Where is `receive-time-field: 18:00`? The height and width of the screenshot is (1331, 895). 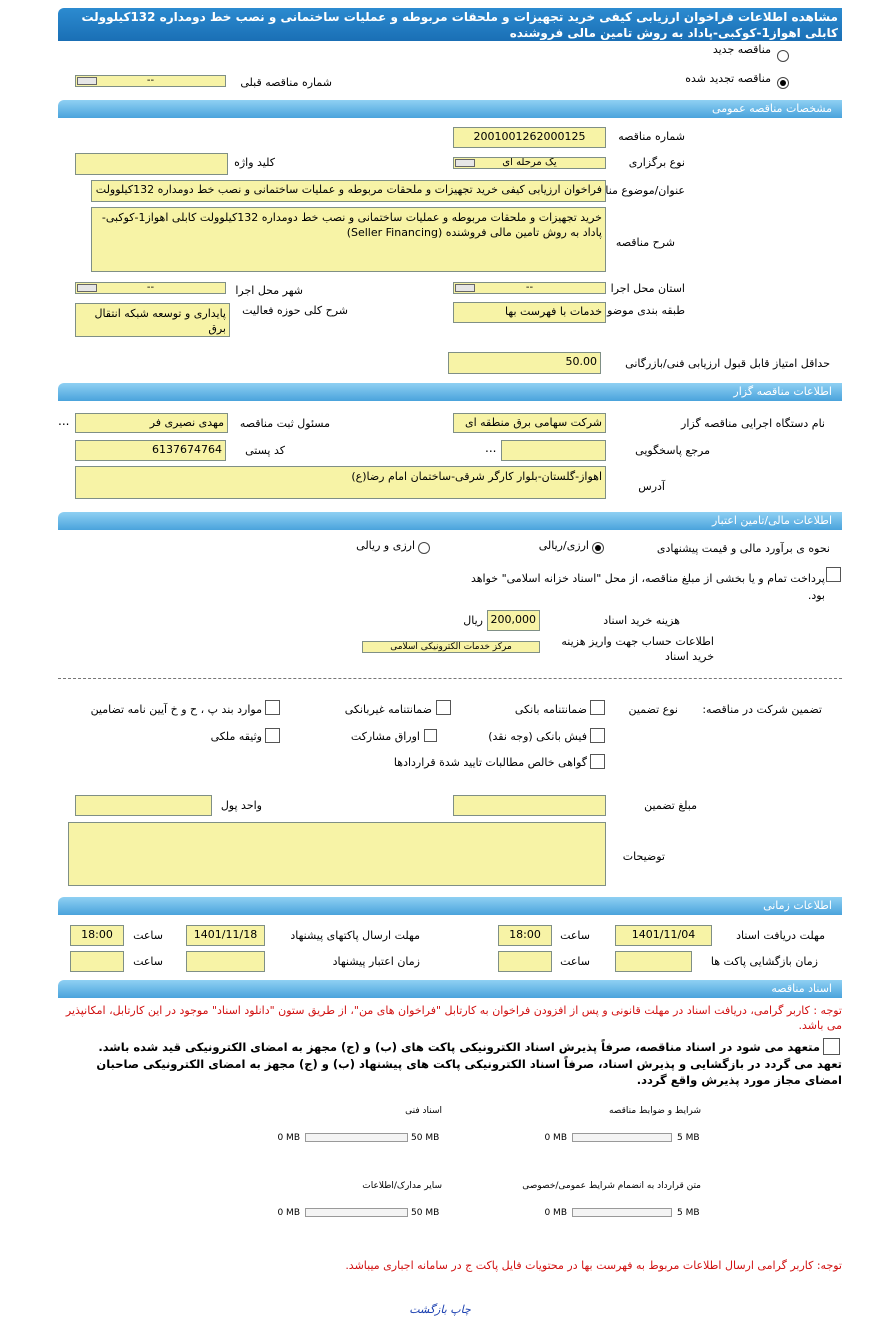
receive-time-field: 18:00 is located at coordinates (525, 935).